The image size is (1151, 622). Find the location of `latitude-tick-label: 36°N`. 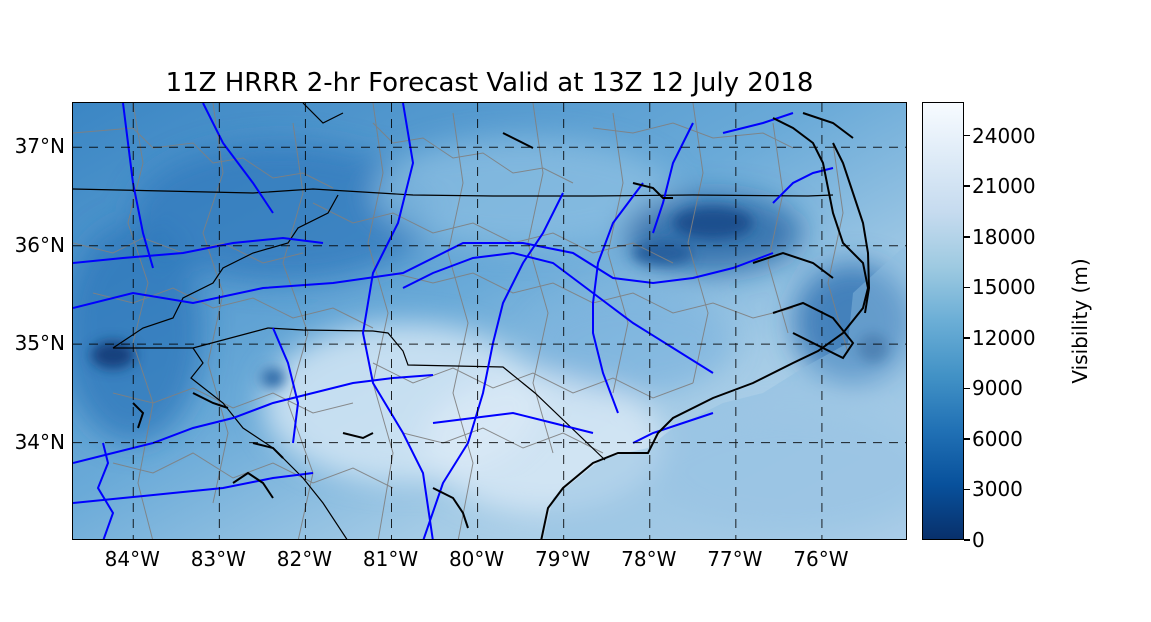

latitude-tick-label: 36°N is located at coordinates (39, 244).